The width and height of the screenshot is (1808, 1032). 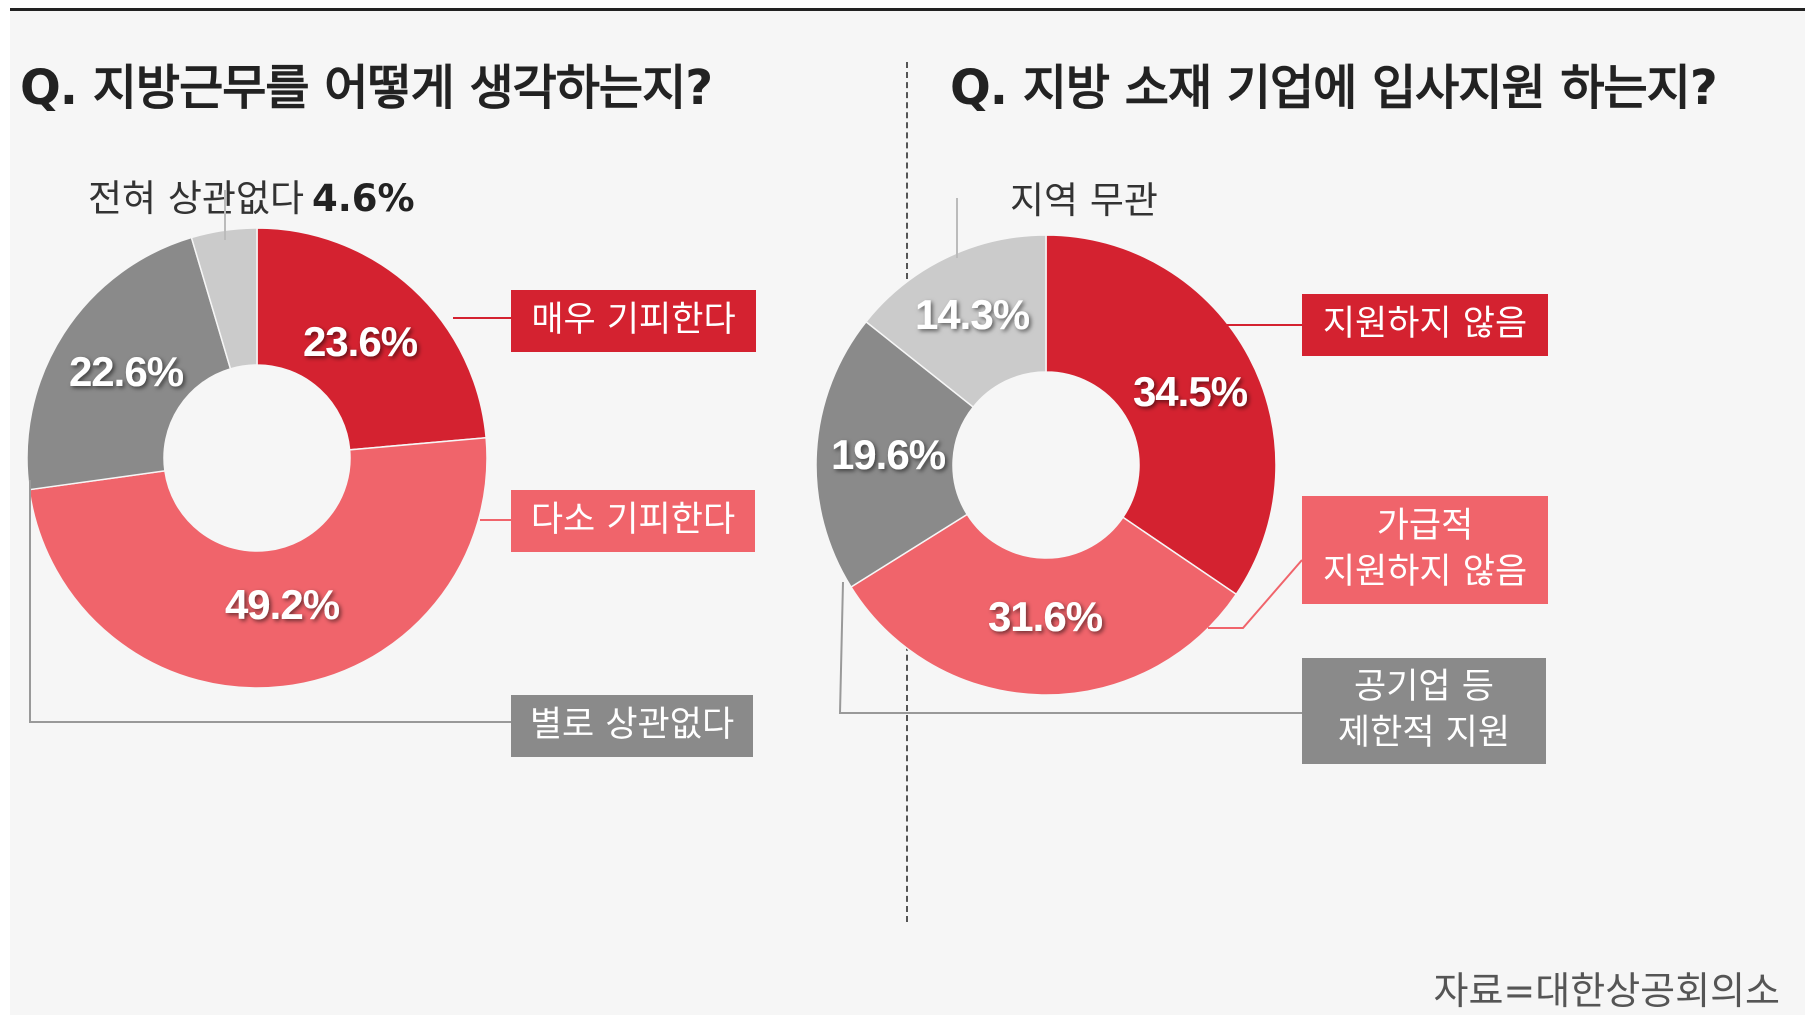 I want to click on chart1-callout-label: 전혀 상관없다, so click(x=196, y=198).